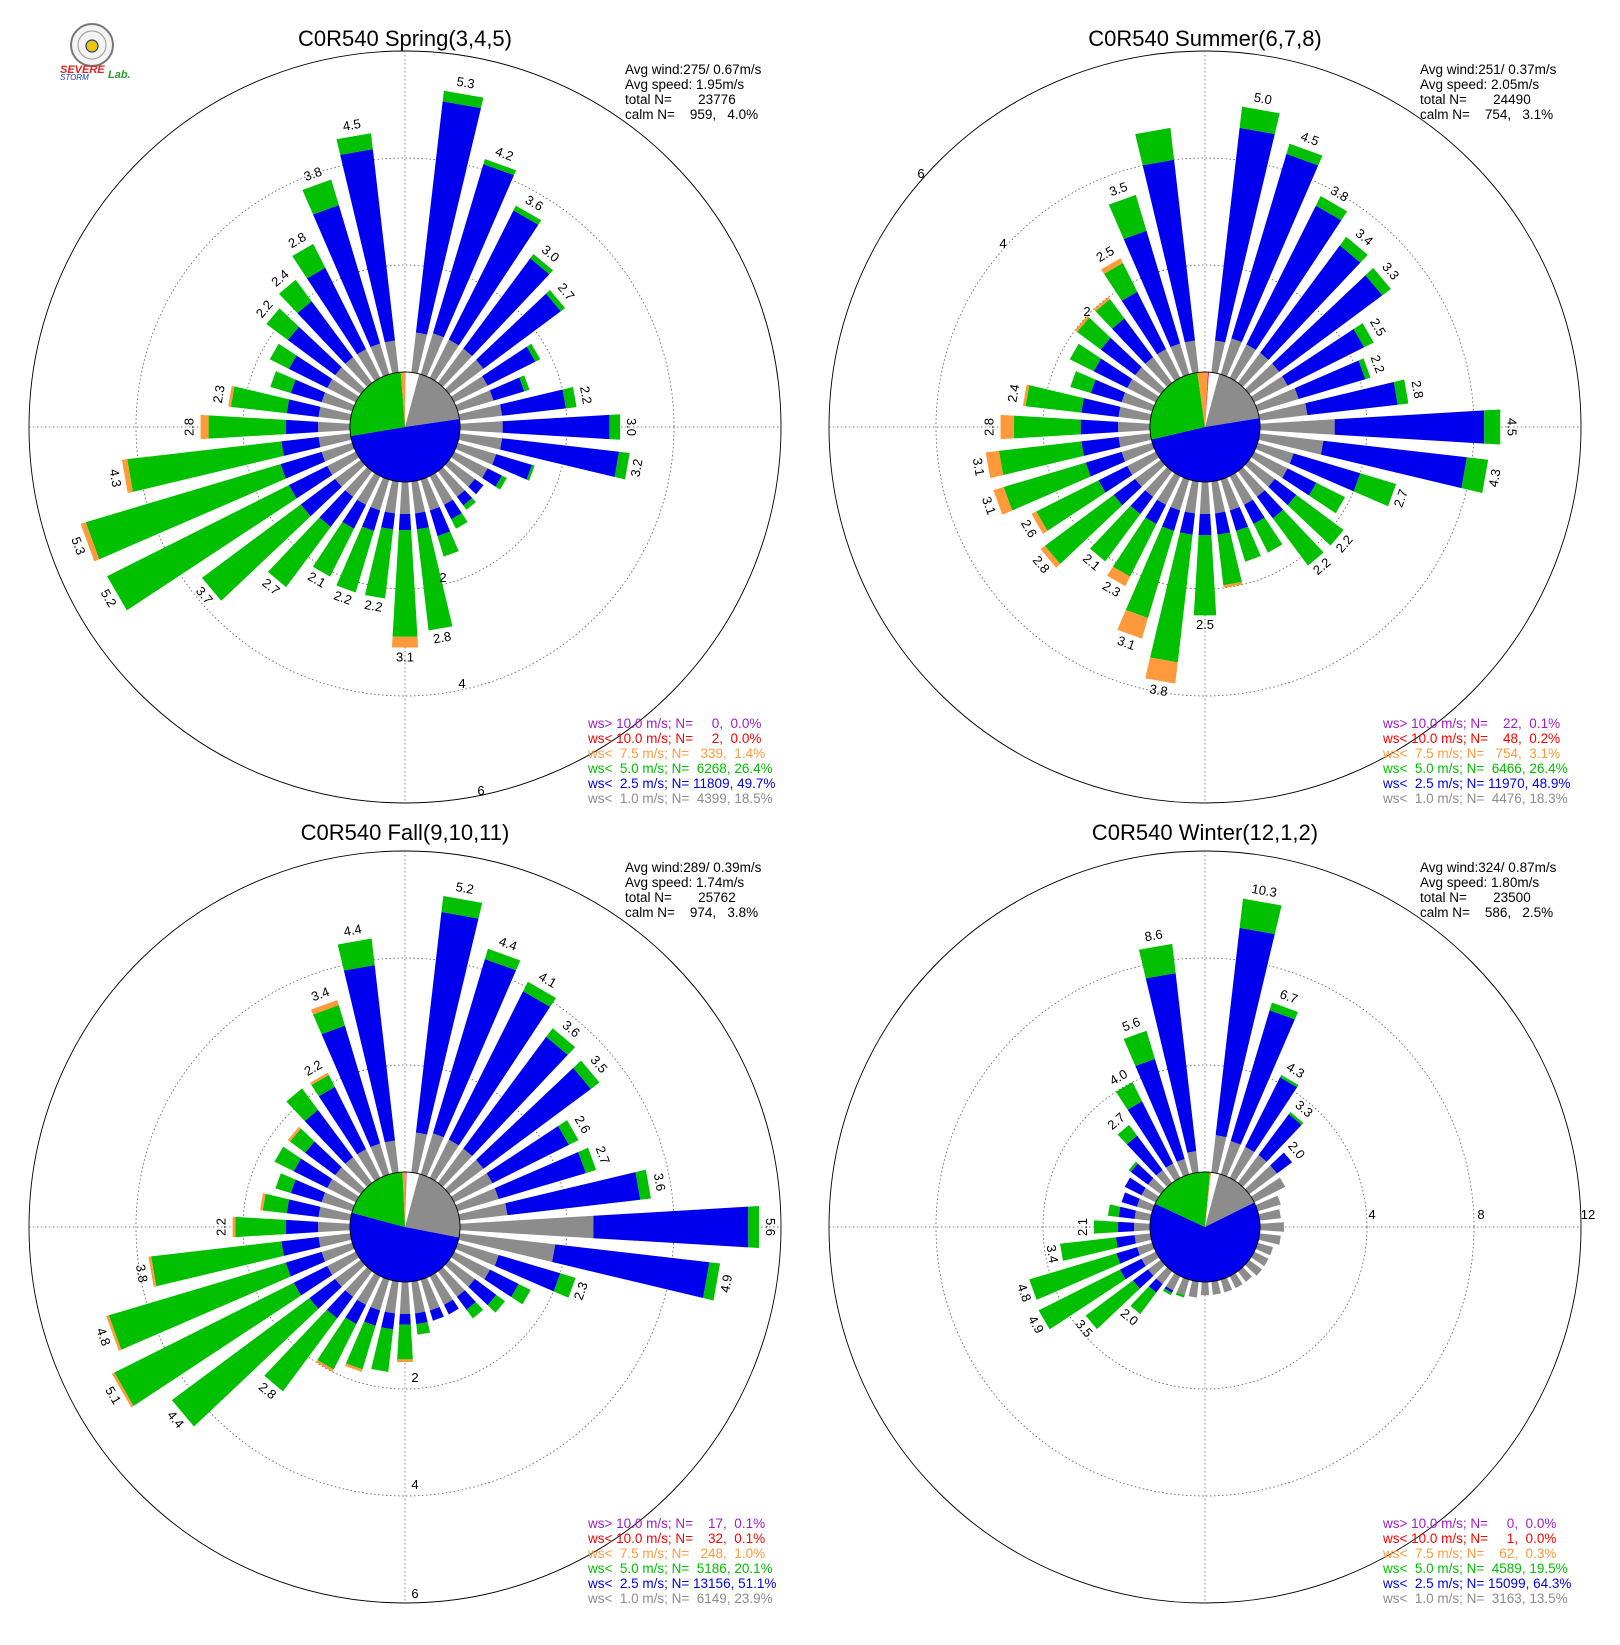  I want to click on bar-label: 4.8, so click(103, 1337).